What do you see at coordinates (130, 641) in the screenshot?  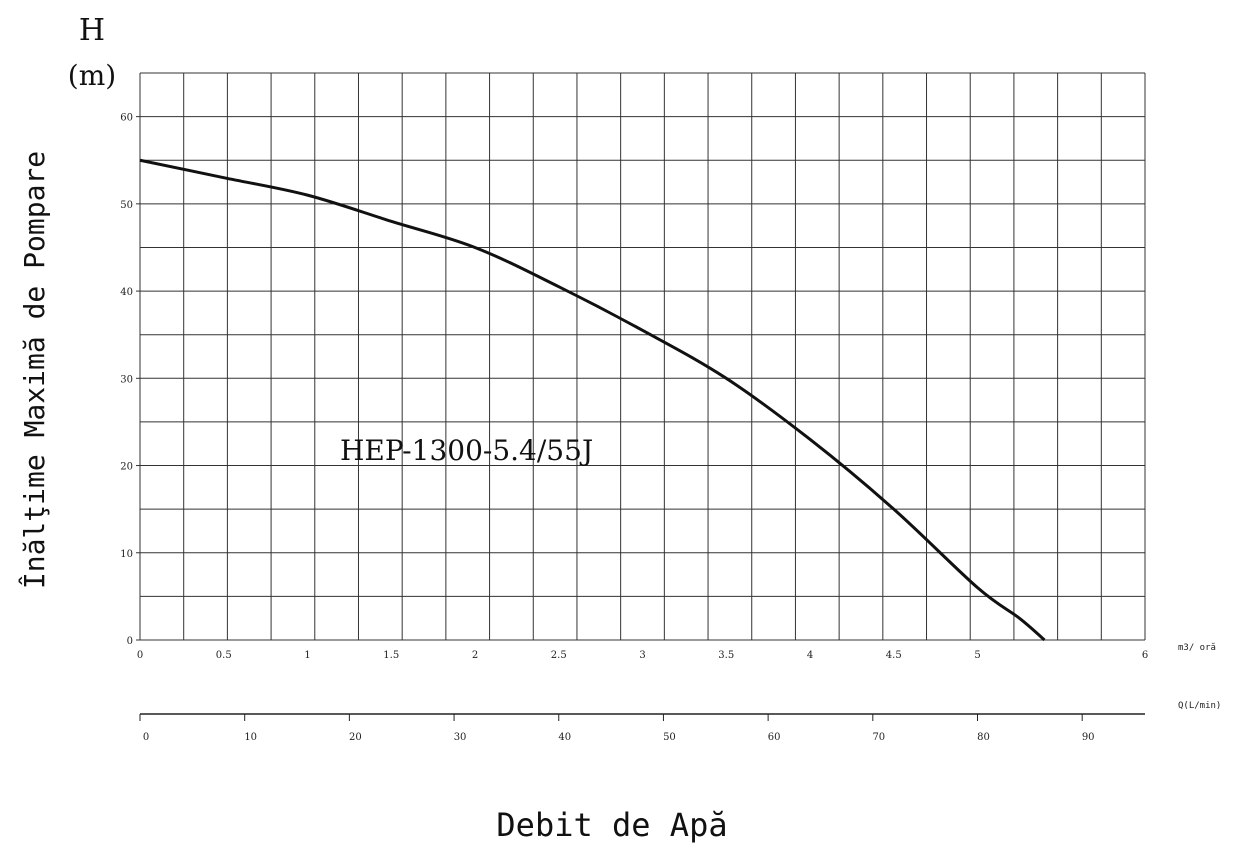 I see `y-tick-label: 0` at bounding box center [130, 641].